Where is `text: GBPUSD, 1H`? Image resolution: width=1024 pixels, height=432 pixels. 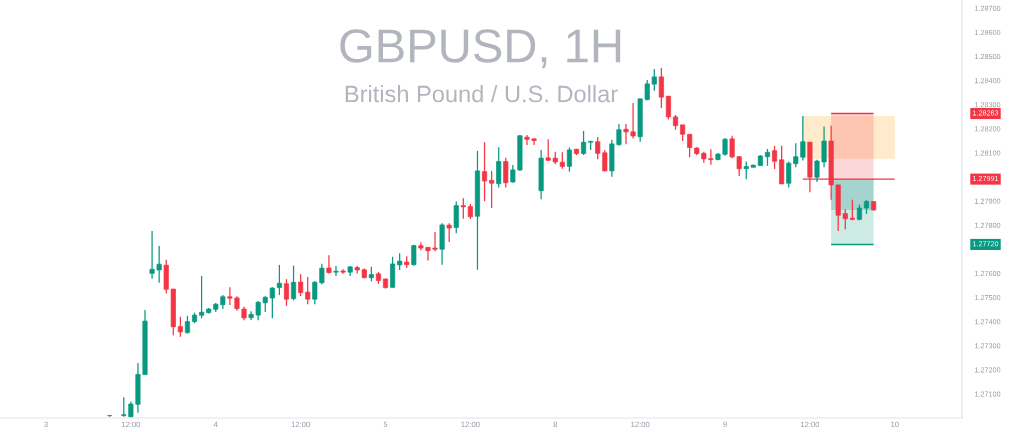
text: GBPUSD, 1H is located at coordinates (480, 49).